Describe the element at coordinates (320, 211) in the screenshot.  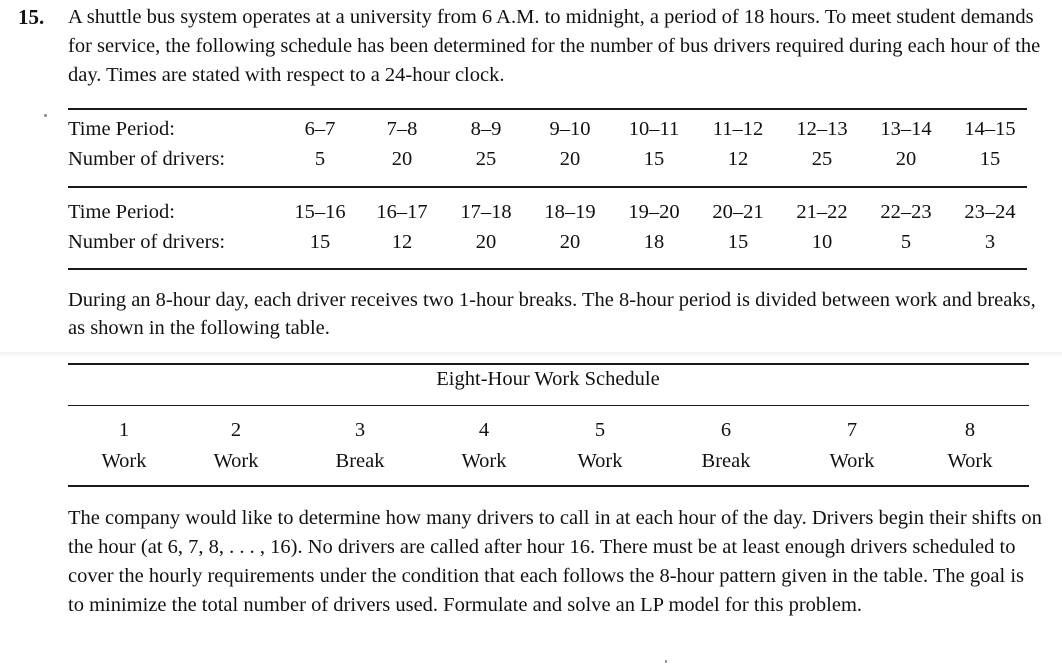
I see `period-cell: 15–16` at that location.